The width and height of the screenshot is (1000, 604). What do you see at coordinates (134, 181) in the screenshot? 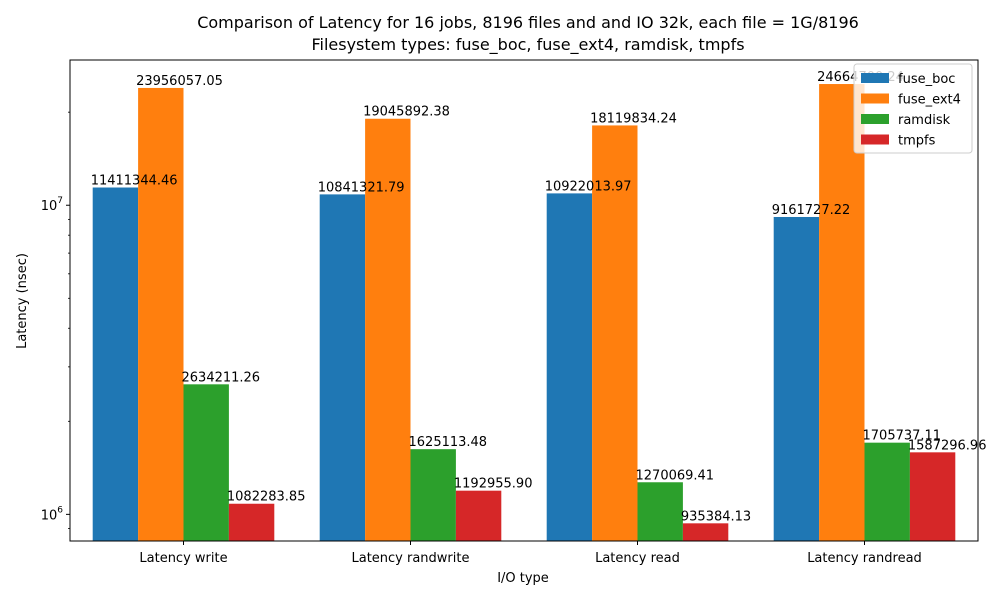
I see `data-label-fuse-boc-1: 11411344.46` at bounding box center [134, 181].